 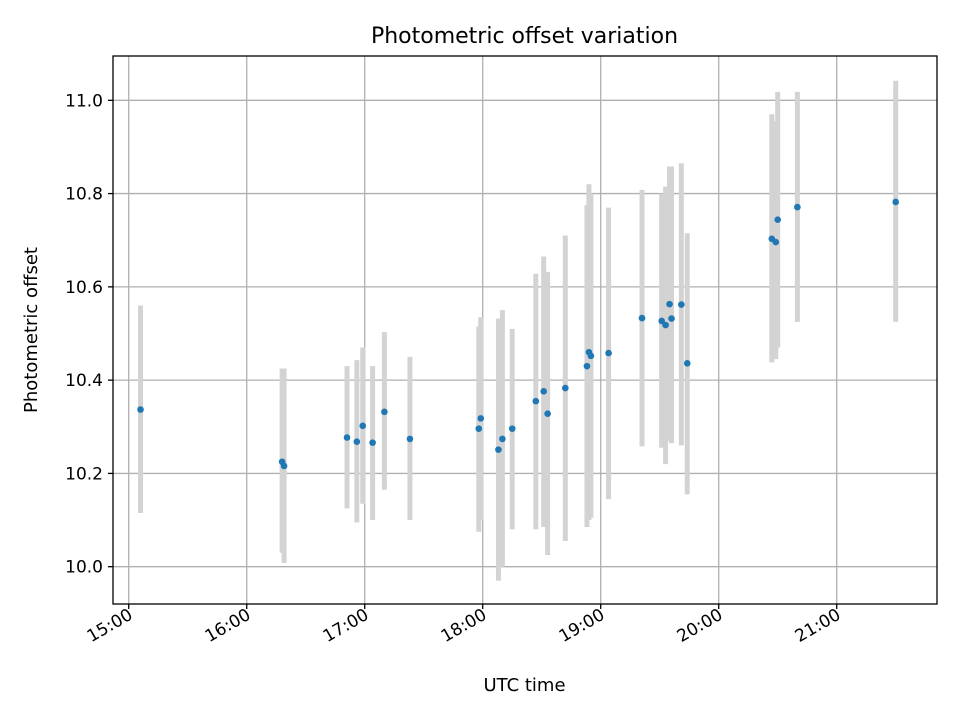 I want to click on x-tick-label: 21:00, so click(x=818, y=626).